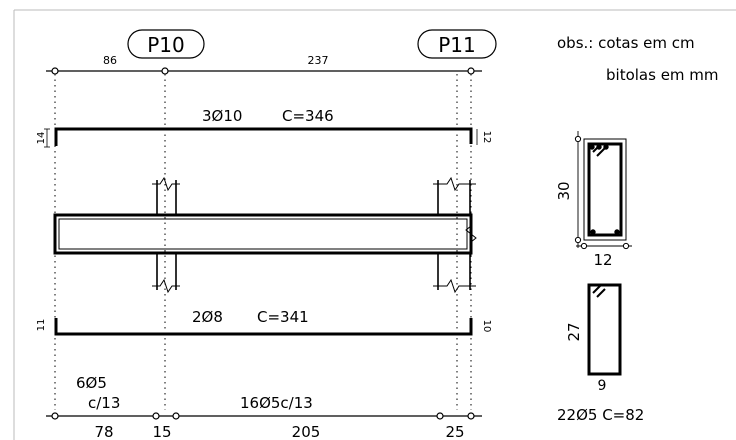 The image size is (736, 440). Describe the element at coordinates (602, 260) in the screenshot. I see `section-width: 12` at that location.